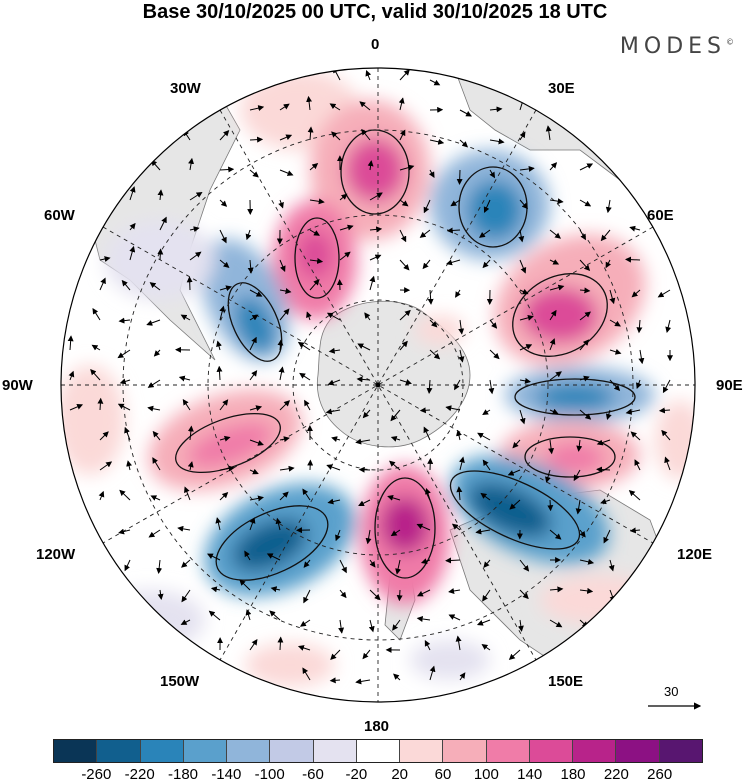 This screenshot has width=750, height=783. I want to click on lon-label-60w: 60W, so click(59, 215).